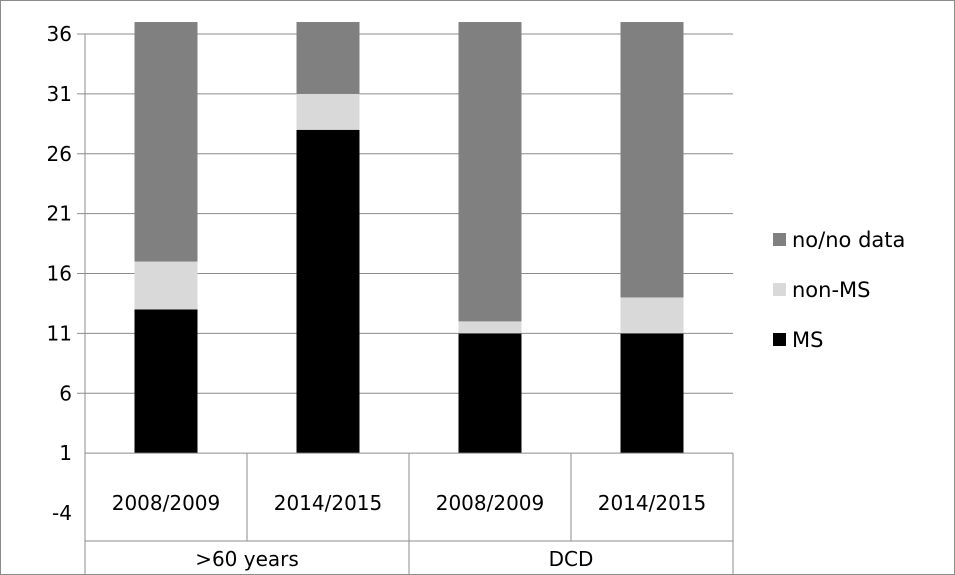 This screenshot has height=575, width=955. Describe the element at coordinates (59, 94) in the screenshot. I see `y-tick-label: 31` at that location.